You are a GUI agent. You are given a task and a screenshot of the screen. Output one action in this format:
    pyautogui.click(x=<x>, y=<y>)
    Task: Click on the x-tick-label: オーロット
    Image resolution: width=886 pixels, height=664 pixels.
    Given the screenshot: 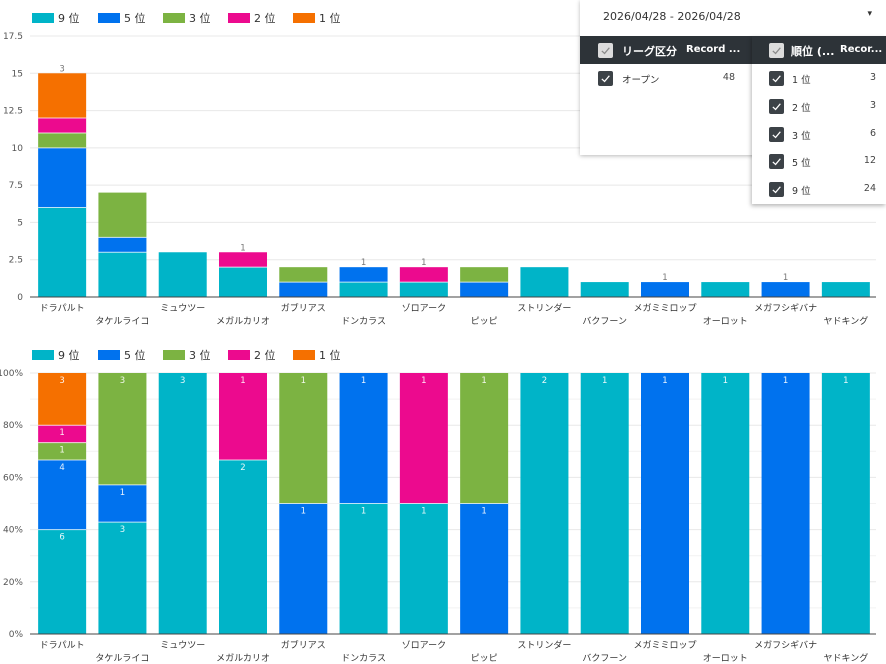 What is the action you would take?
    pyautogui.click(x=725, y=321)
    